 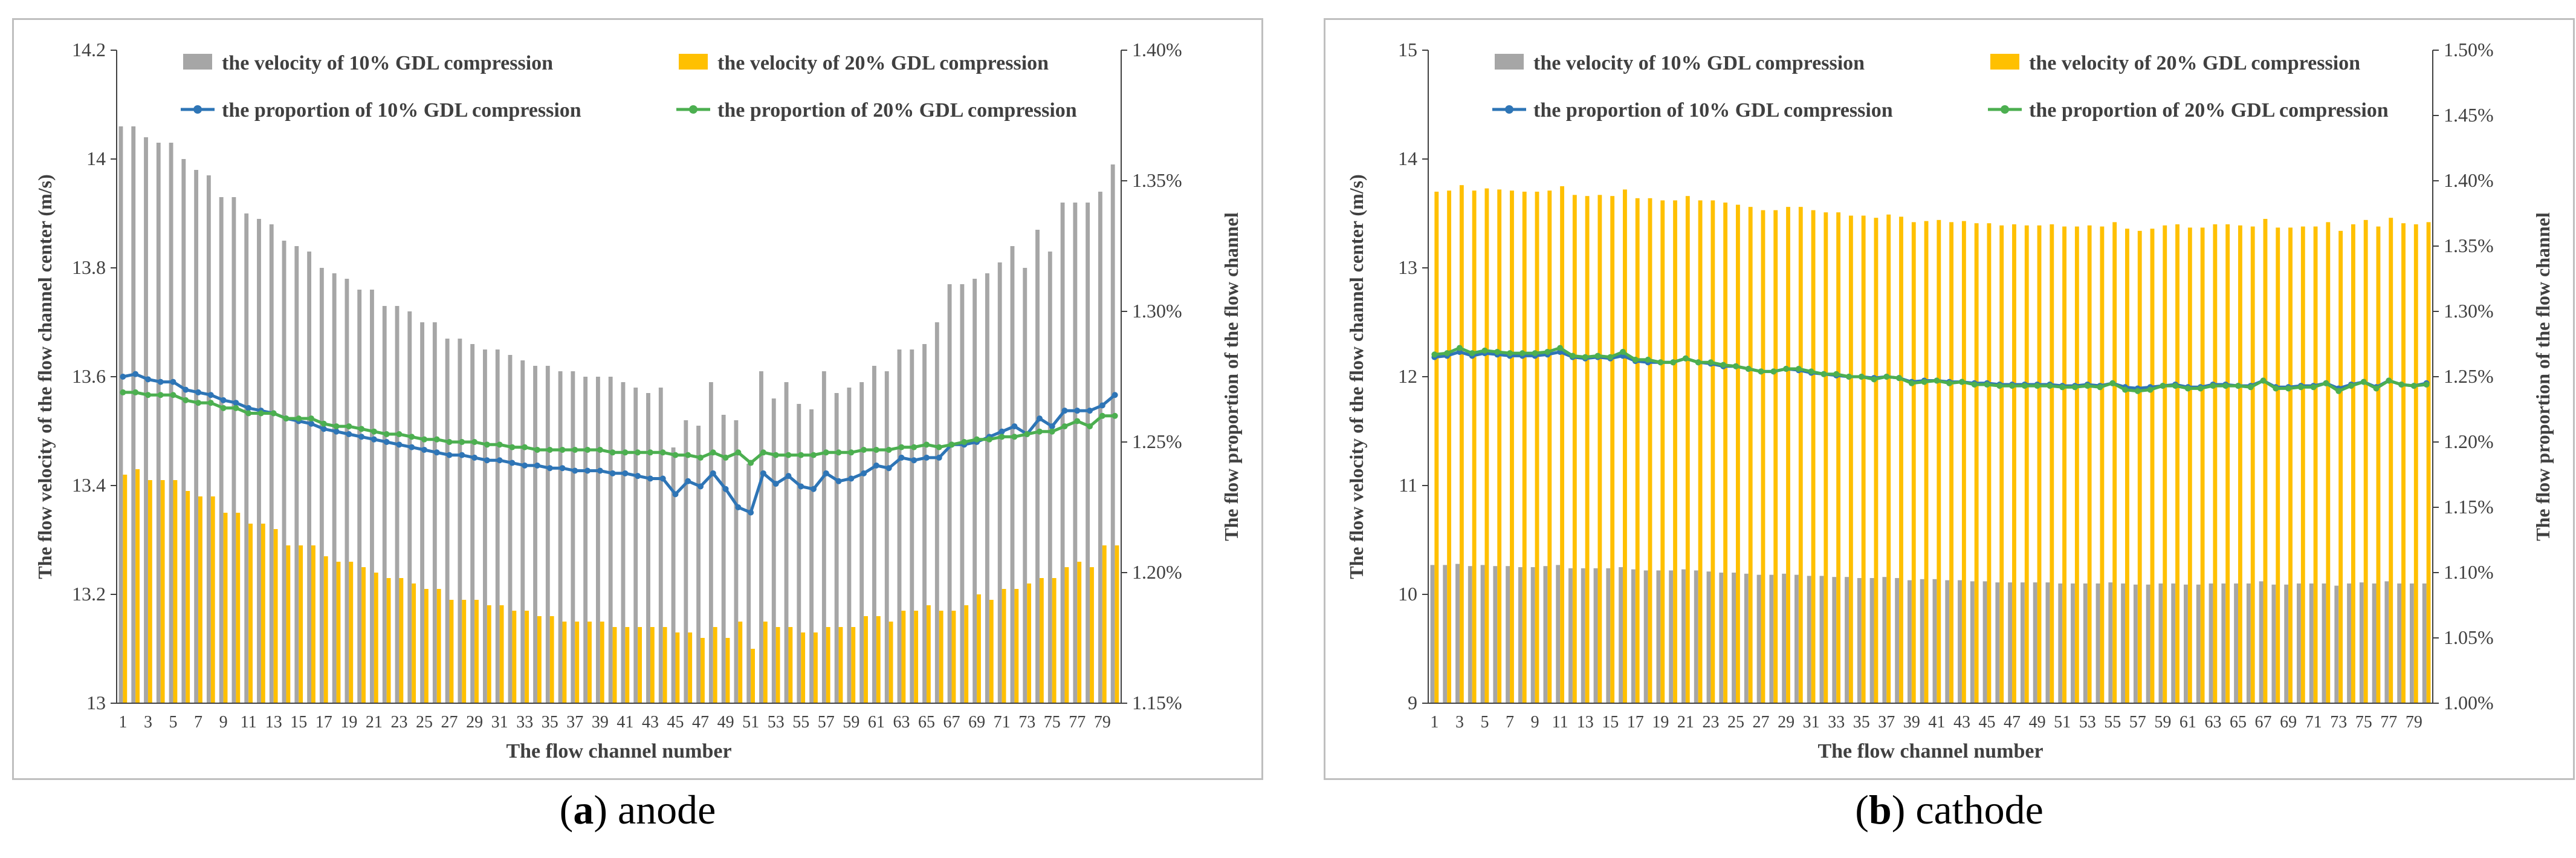 What do you see at coordinates (89, 485) in the screenshot?
I see `y-tick-label: 13.4` at bounding box center [89, 485].